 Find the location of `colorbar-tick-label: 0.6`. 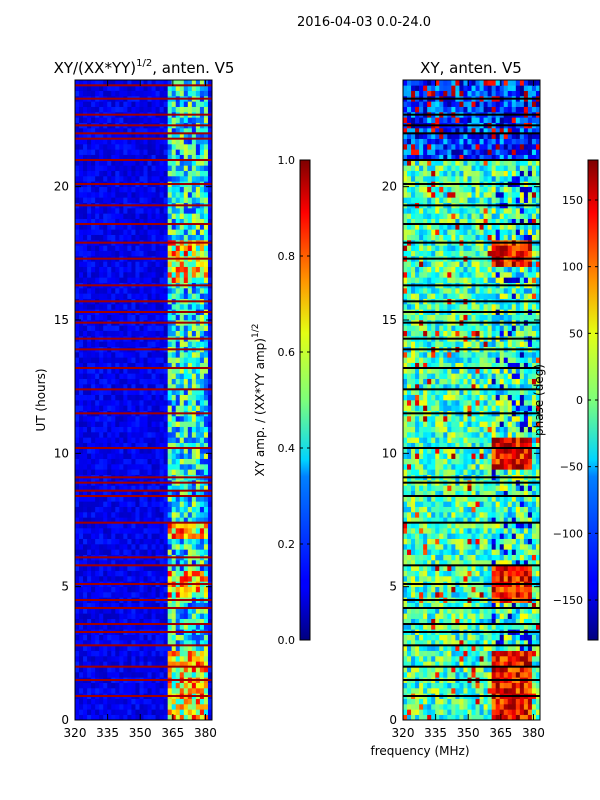

colorbar-tick-label: 0.6 is located at coordinates (287, 352).